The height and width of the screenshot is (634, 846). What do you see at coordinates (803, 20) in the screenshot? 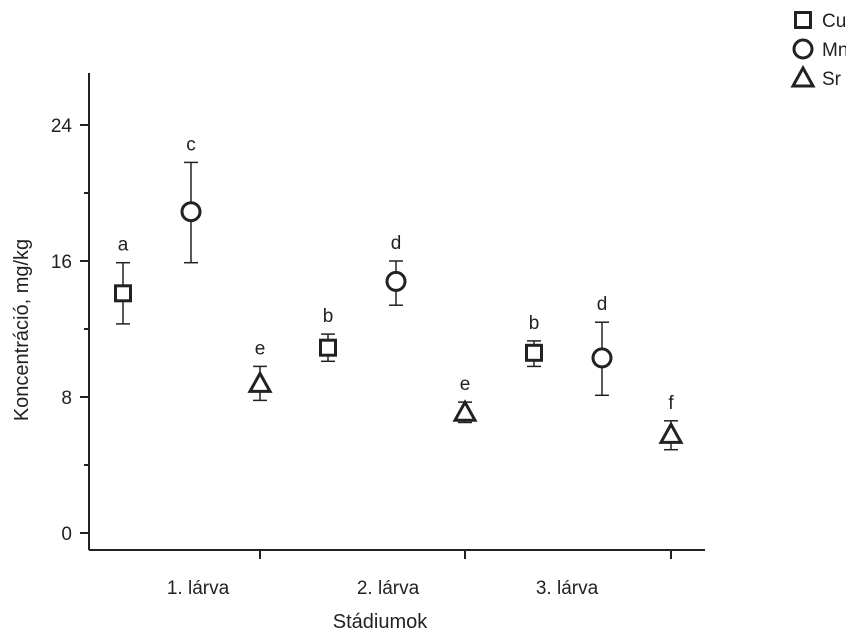
I see `legend-marker-cu` at bounding box center [803, 20].